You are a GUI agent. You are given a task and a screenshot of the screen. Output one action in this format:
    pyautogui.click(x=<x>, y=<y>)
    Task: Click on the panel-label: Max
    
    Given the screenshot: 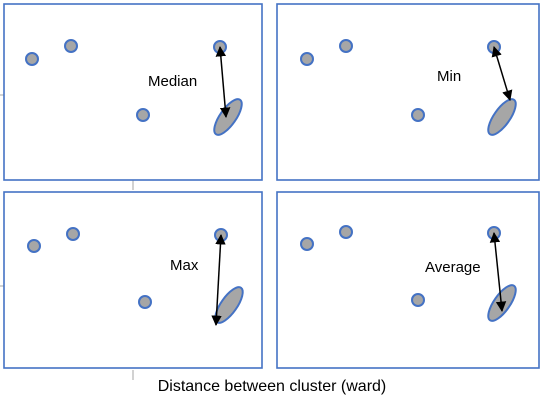 What is the action you would take?
    pyautogui.click(x=184, y=265)
    